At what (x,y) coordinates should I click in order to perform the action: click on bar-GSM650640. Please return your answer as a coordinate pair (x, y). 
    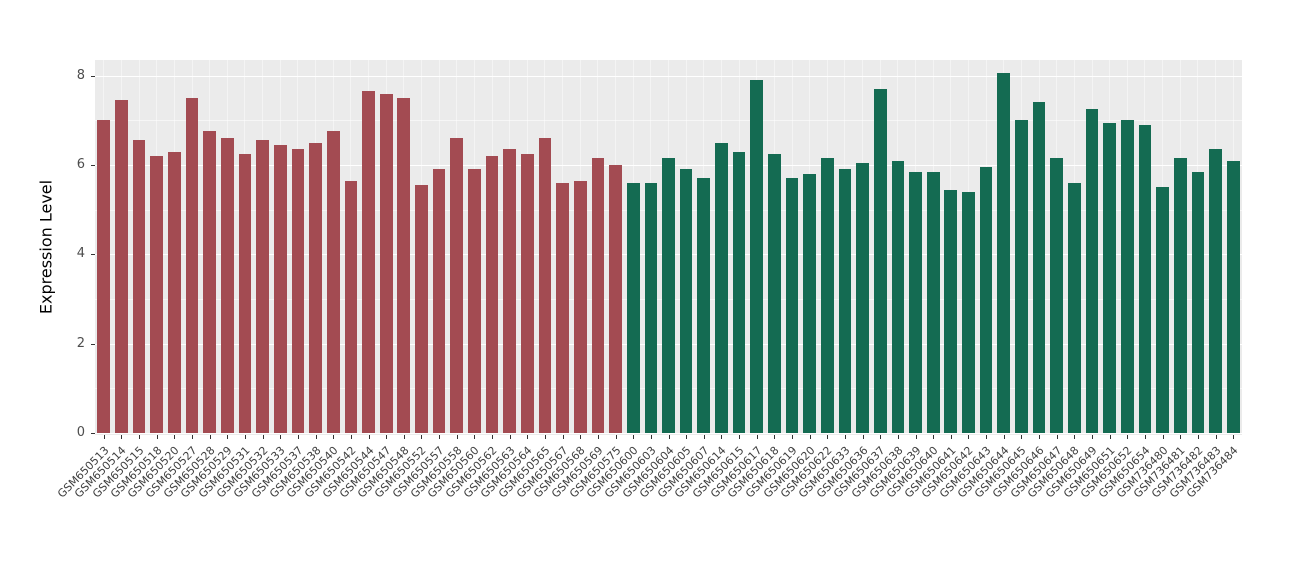
    Looking at the image, I should click on (933, 302).